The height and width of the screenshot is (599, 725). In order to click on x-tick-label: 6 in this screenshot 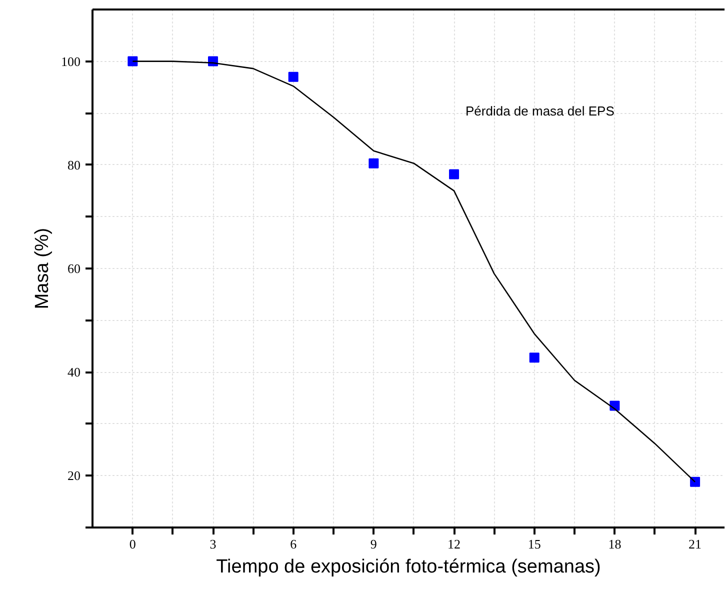, I will do `click(294, 544)`.